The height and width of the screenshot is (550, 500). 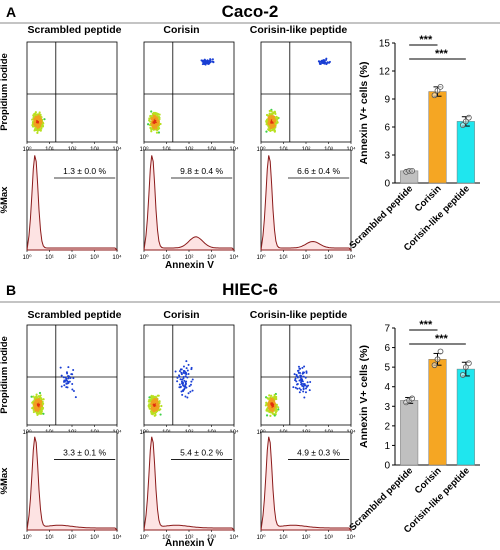 What do you see at coordinates (283, 538) in the screenshot?
I see `histogram-3-x-tick-label: 10¹` at bounding box center [283, 538].